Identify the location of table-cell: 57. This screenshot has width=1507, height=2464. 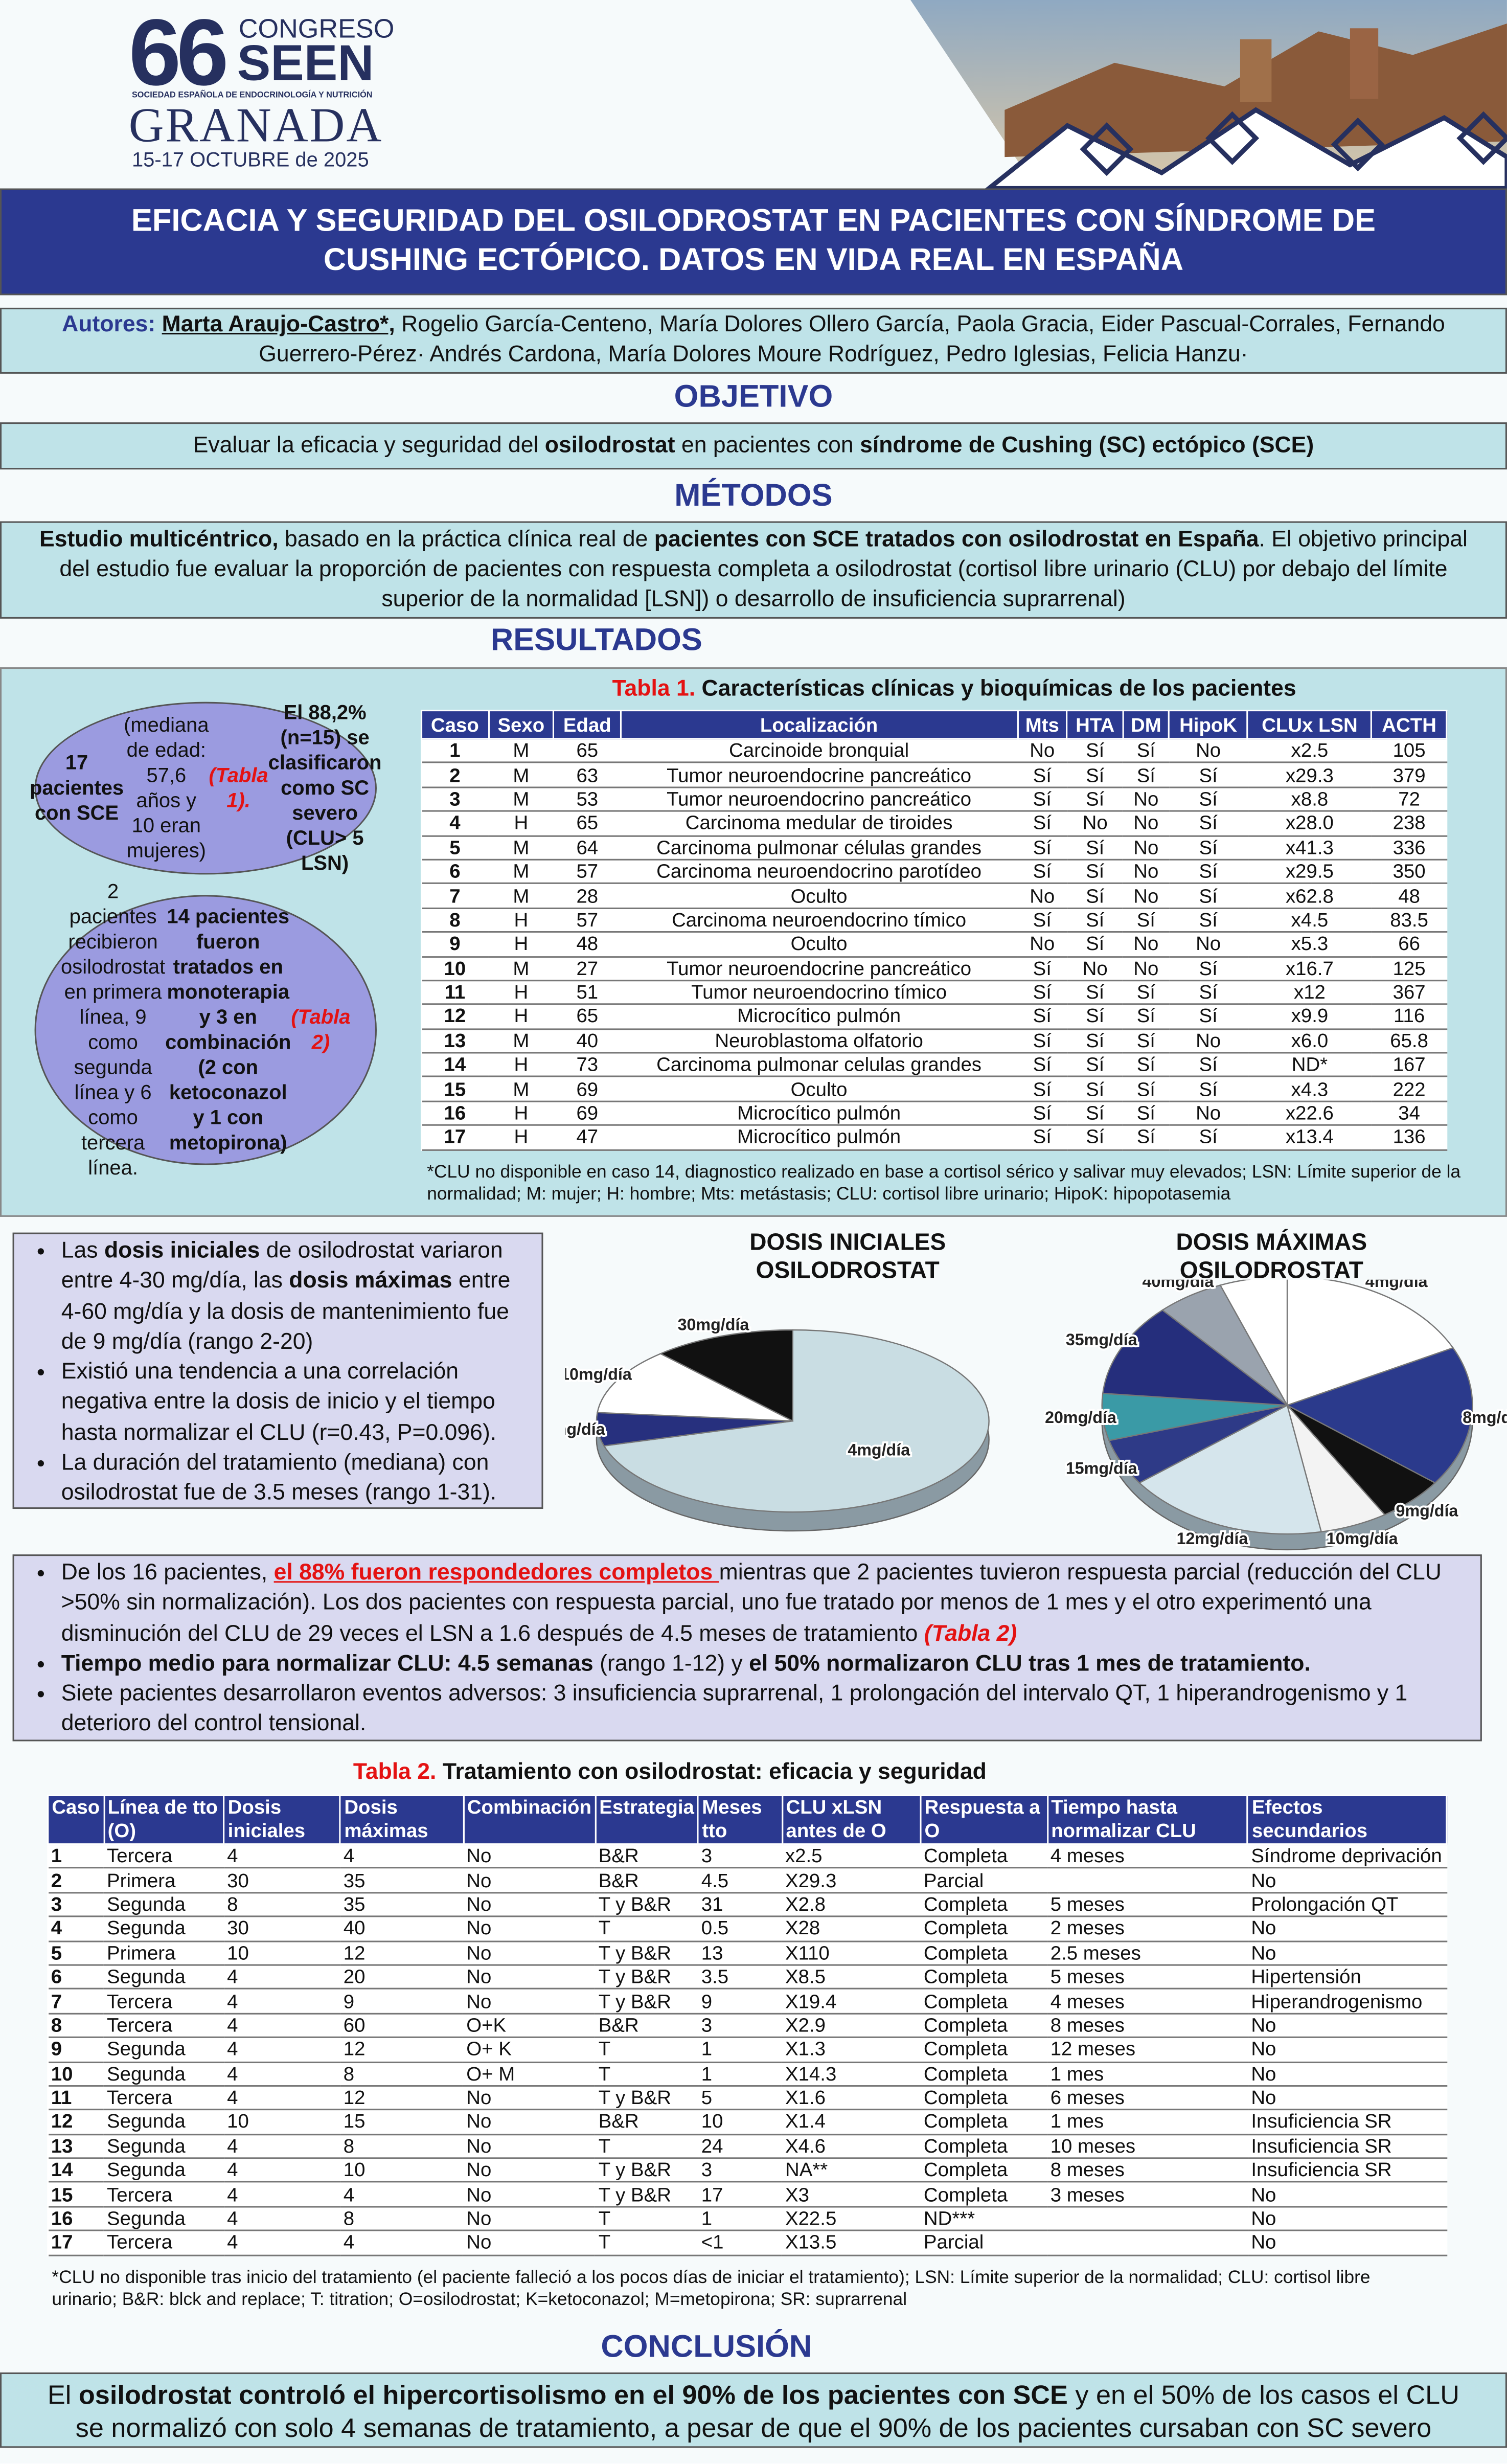
(587, 920).